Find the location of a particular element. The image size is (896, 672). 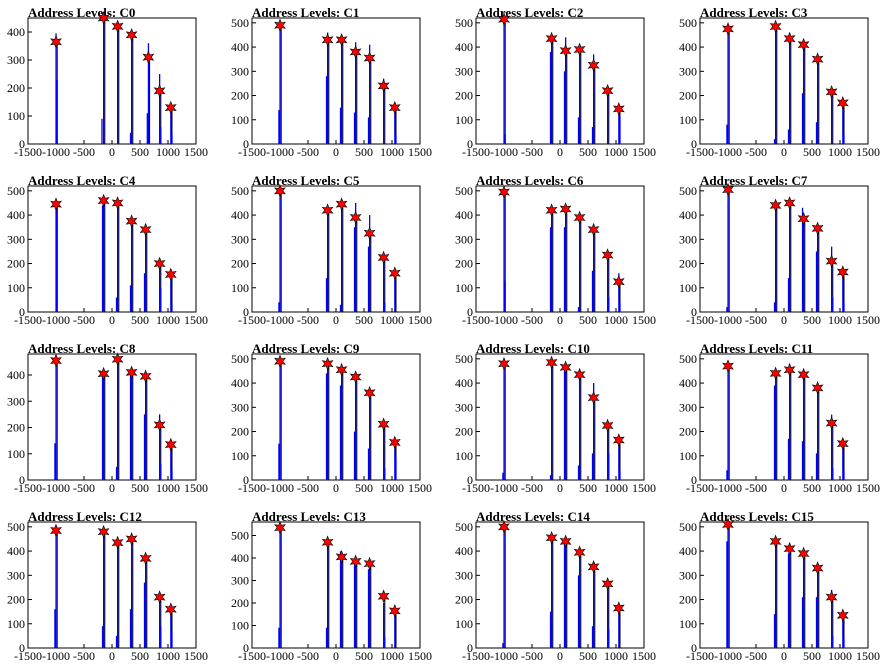

chart-title: Address Levels: C4 is located at coordinates (82, 180).